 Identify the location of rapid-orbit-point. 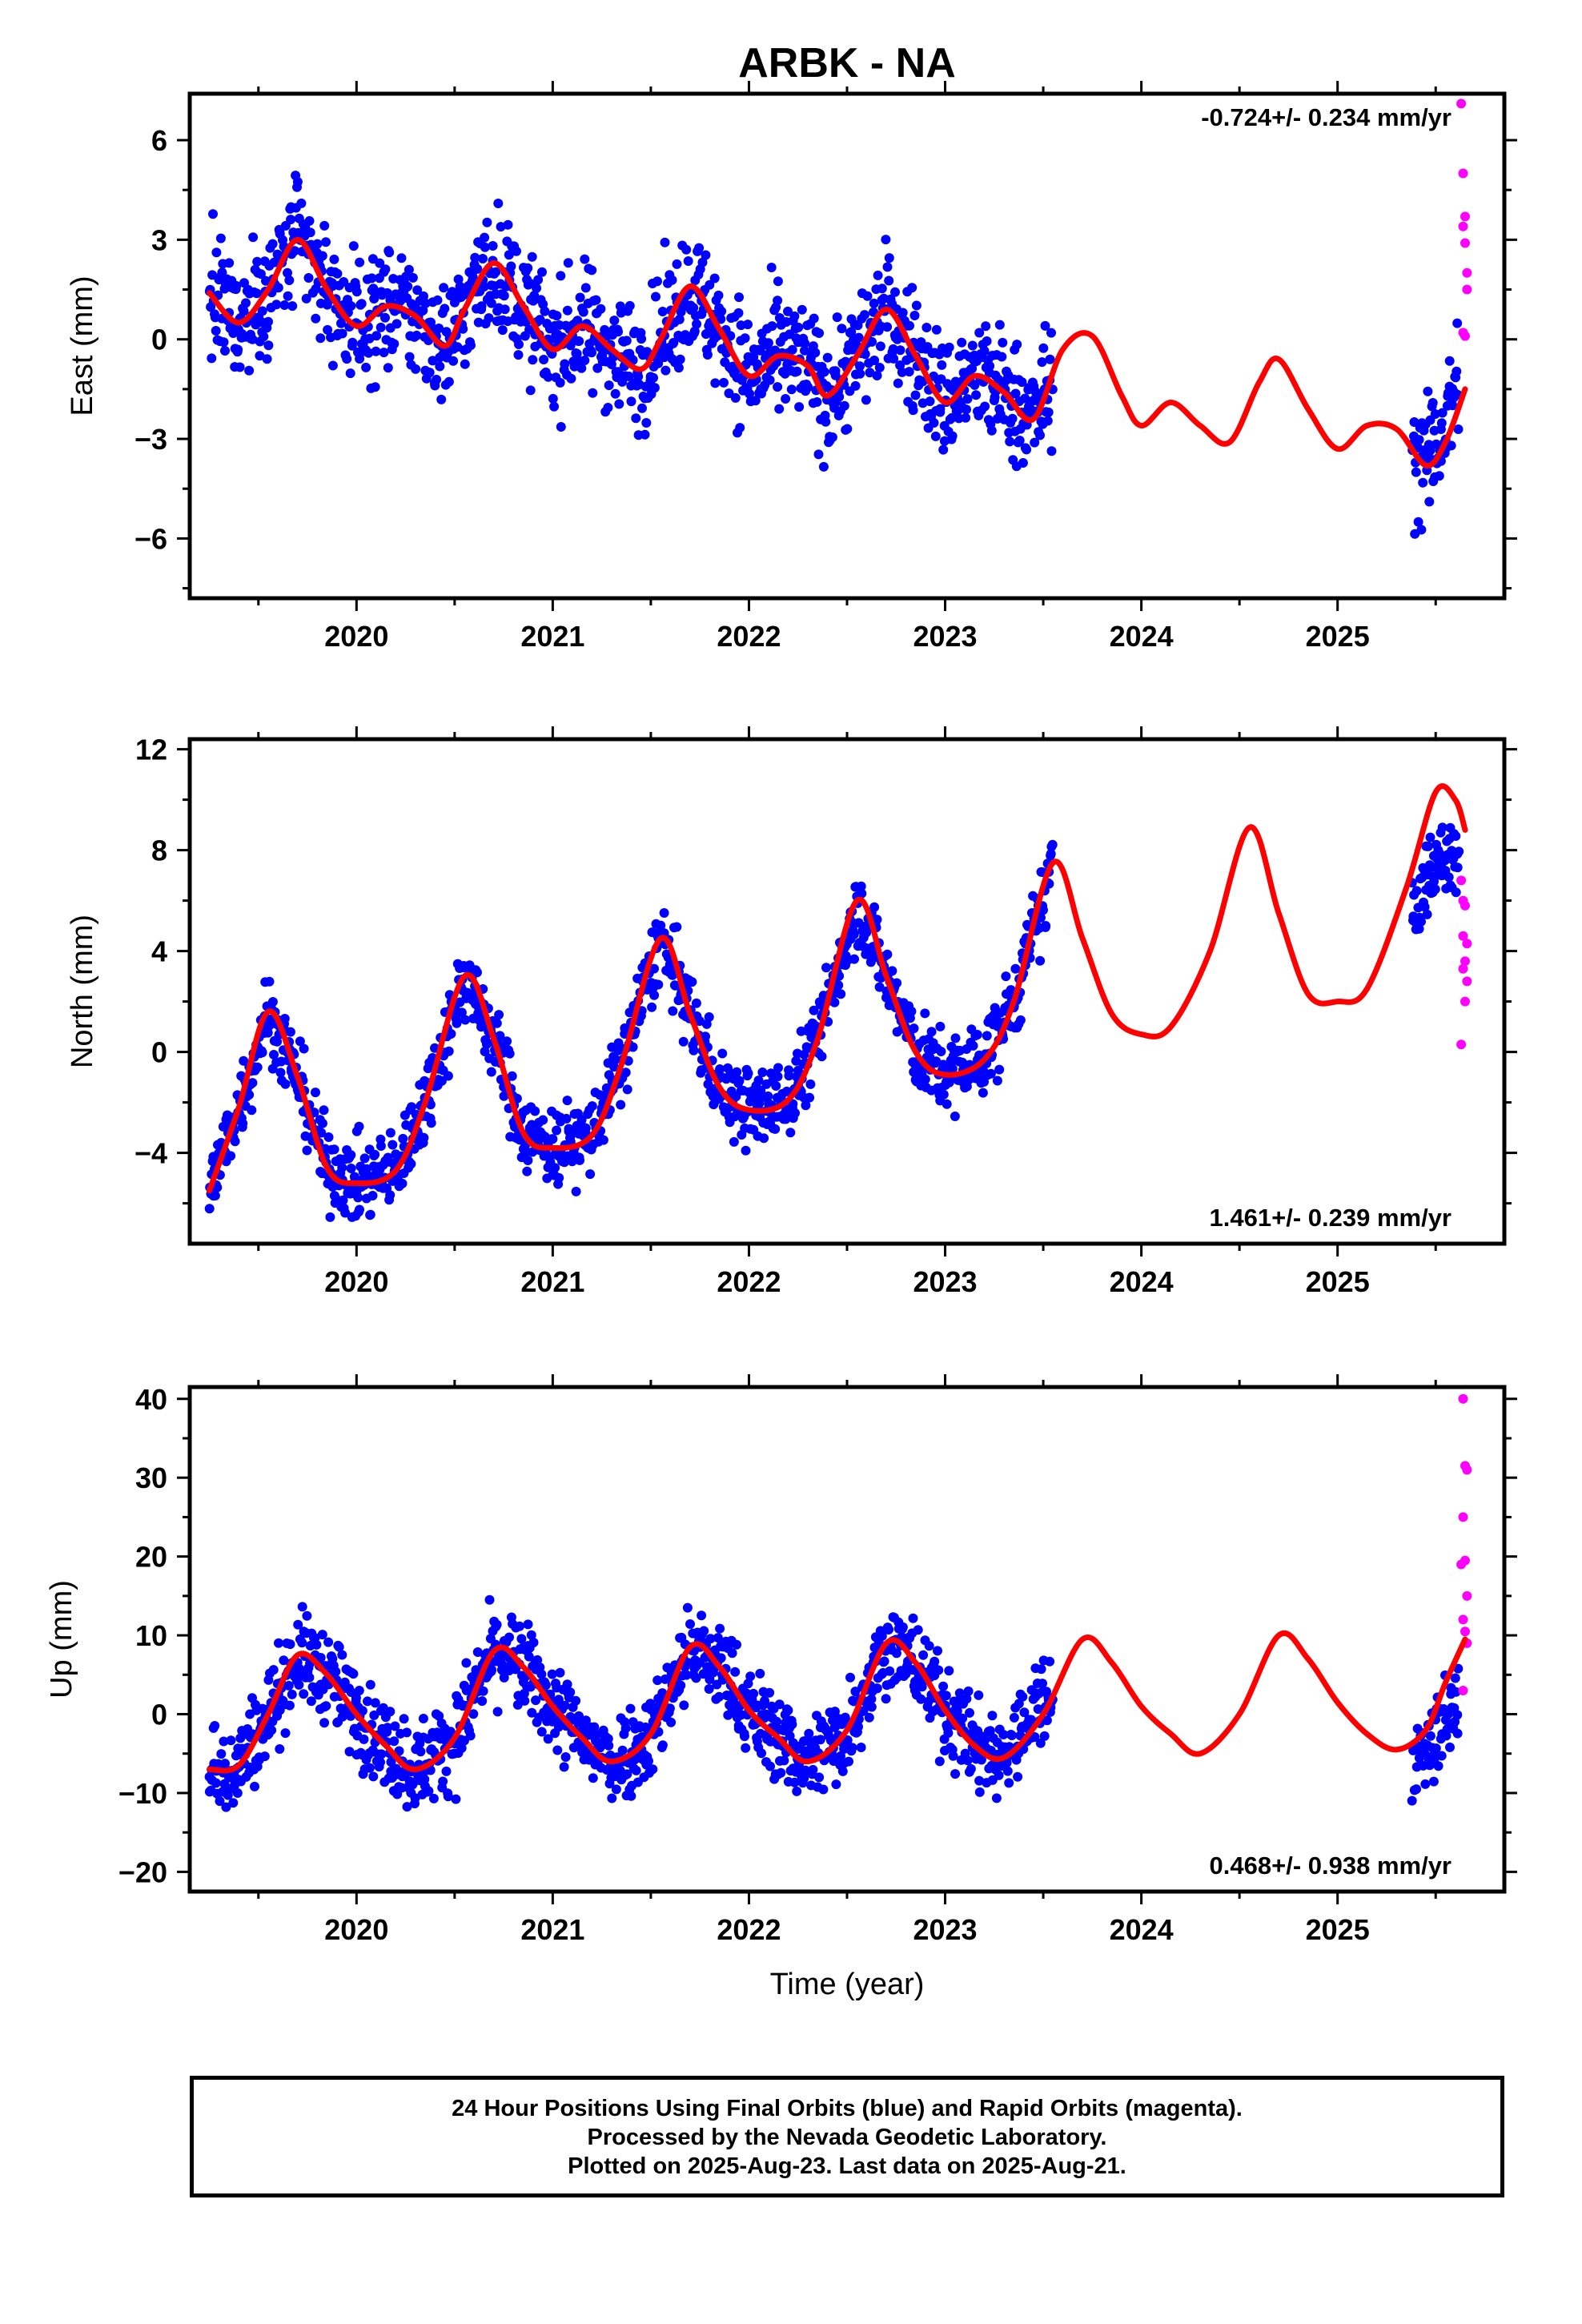
(1465, 961).